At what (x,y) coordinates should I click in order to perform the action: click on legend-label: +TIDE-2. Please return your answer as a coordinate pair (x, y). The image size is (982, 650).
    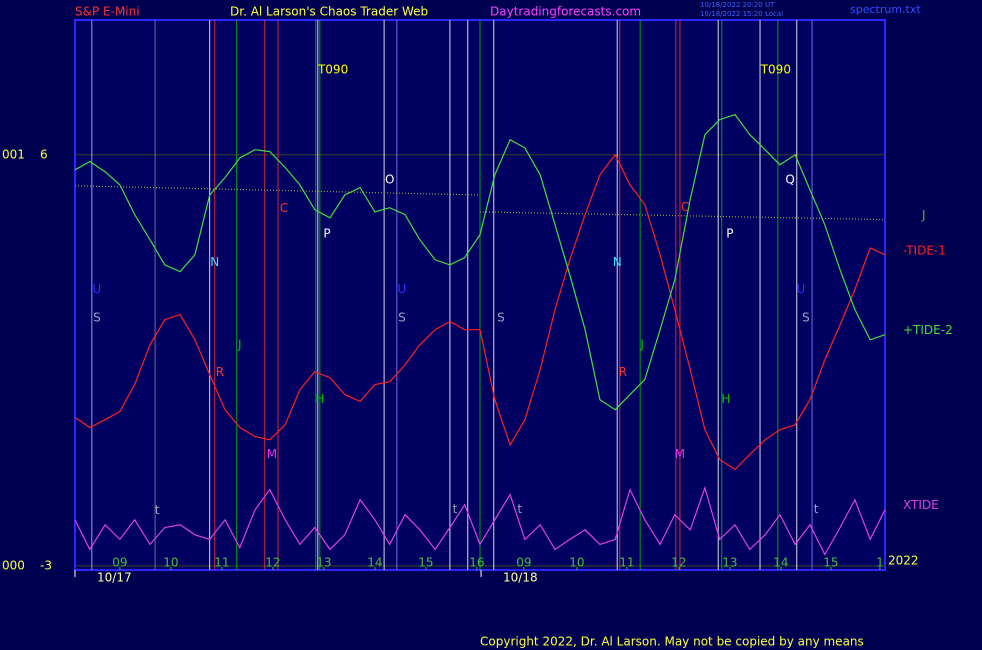
    Looking at the image, I should click on (928, 330).